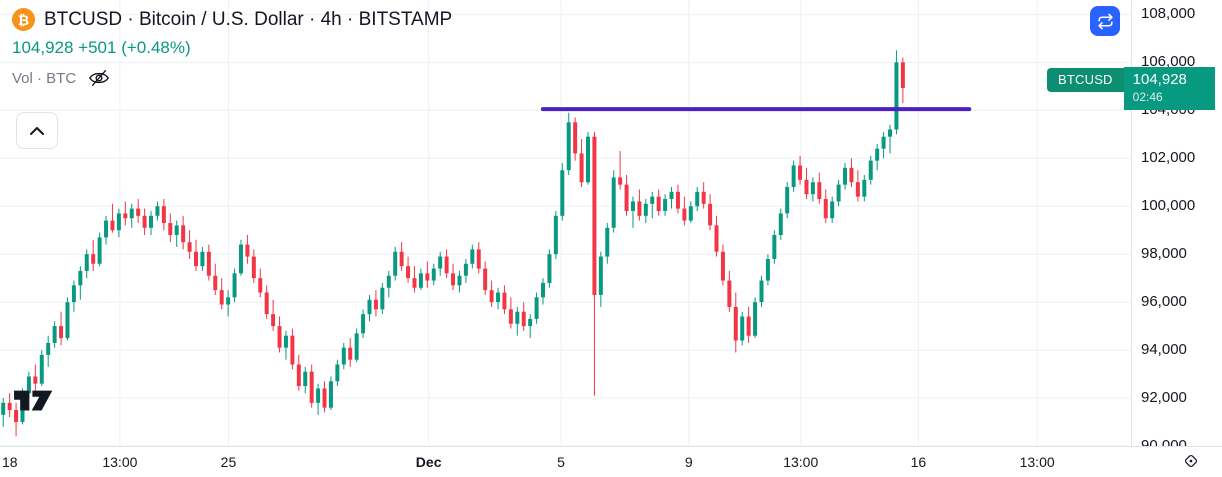  I want to click on chevron-up-icon, so click(37, 130).